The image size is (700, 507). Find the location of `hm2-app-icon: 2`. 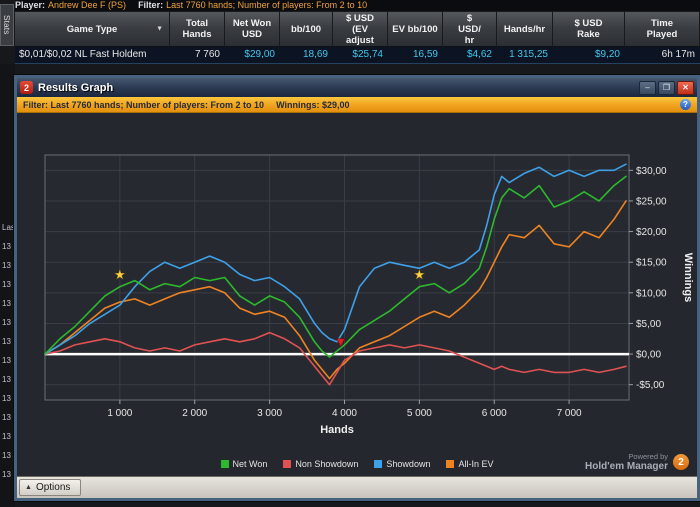

hm2-app-icon: 2 is located at coordinates (26, 87).